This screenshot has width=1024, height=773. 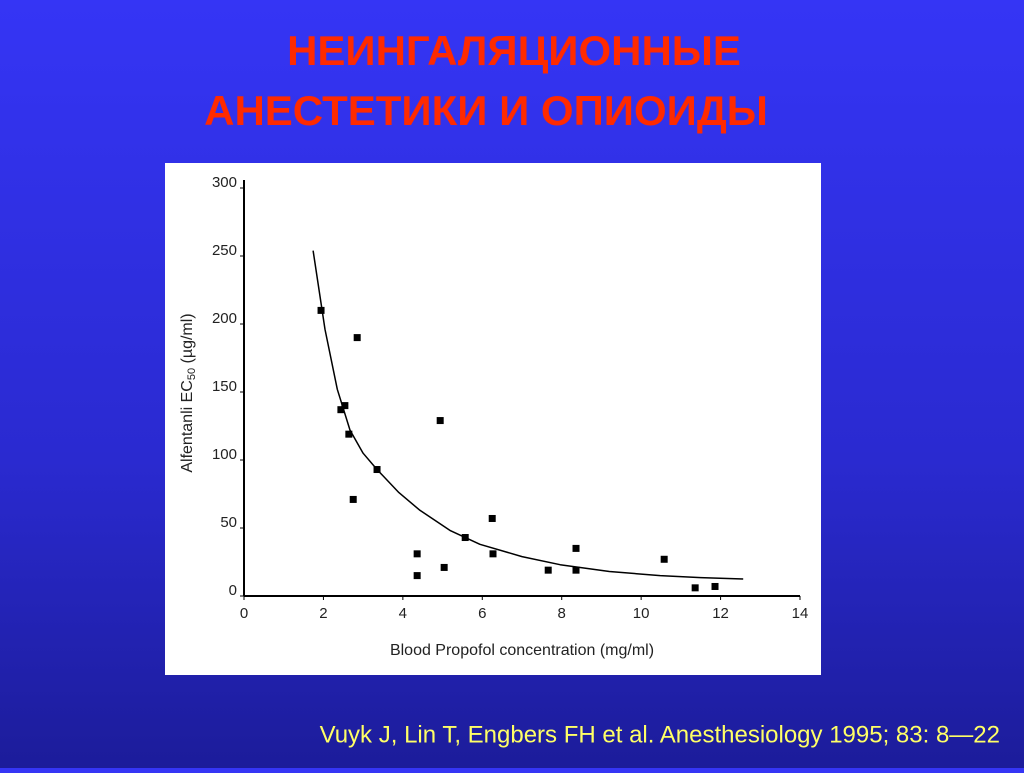 What do you see at coordinates (641, 613) in the screenshot?
I see `x-tick-label: 10` at bounding box center [641, 613].